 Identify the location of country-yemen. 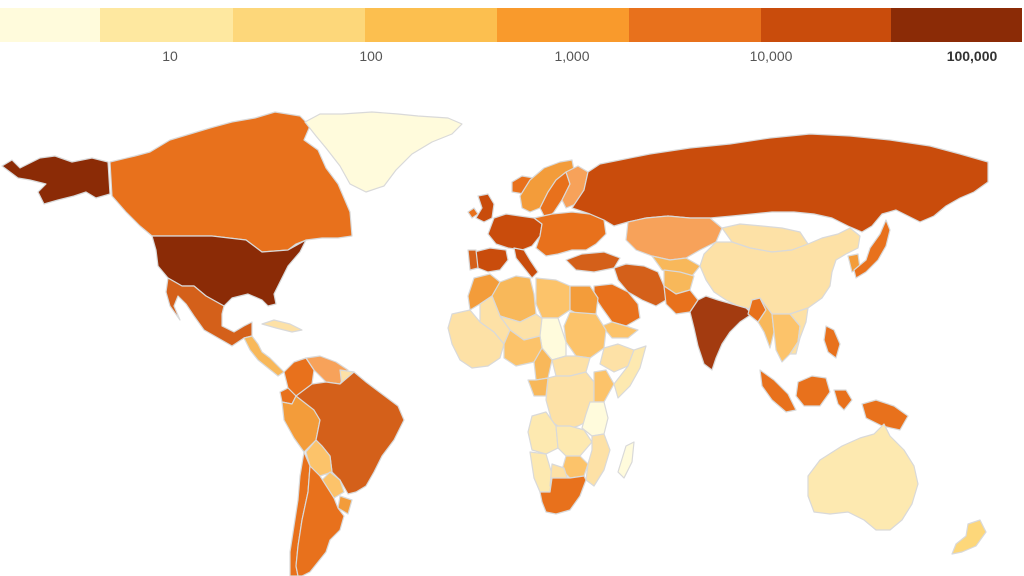
(620, 330).